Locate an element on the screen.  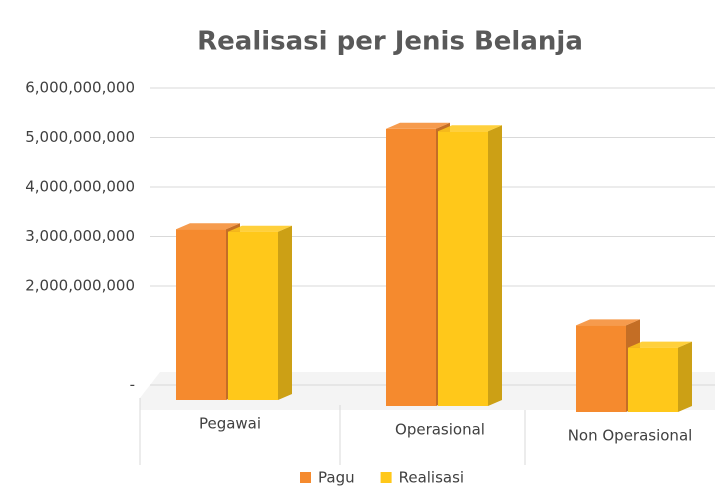
y-tick-label: 3,000,000,000 is located at coordinates (80, 236).